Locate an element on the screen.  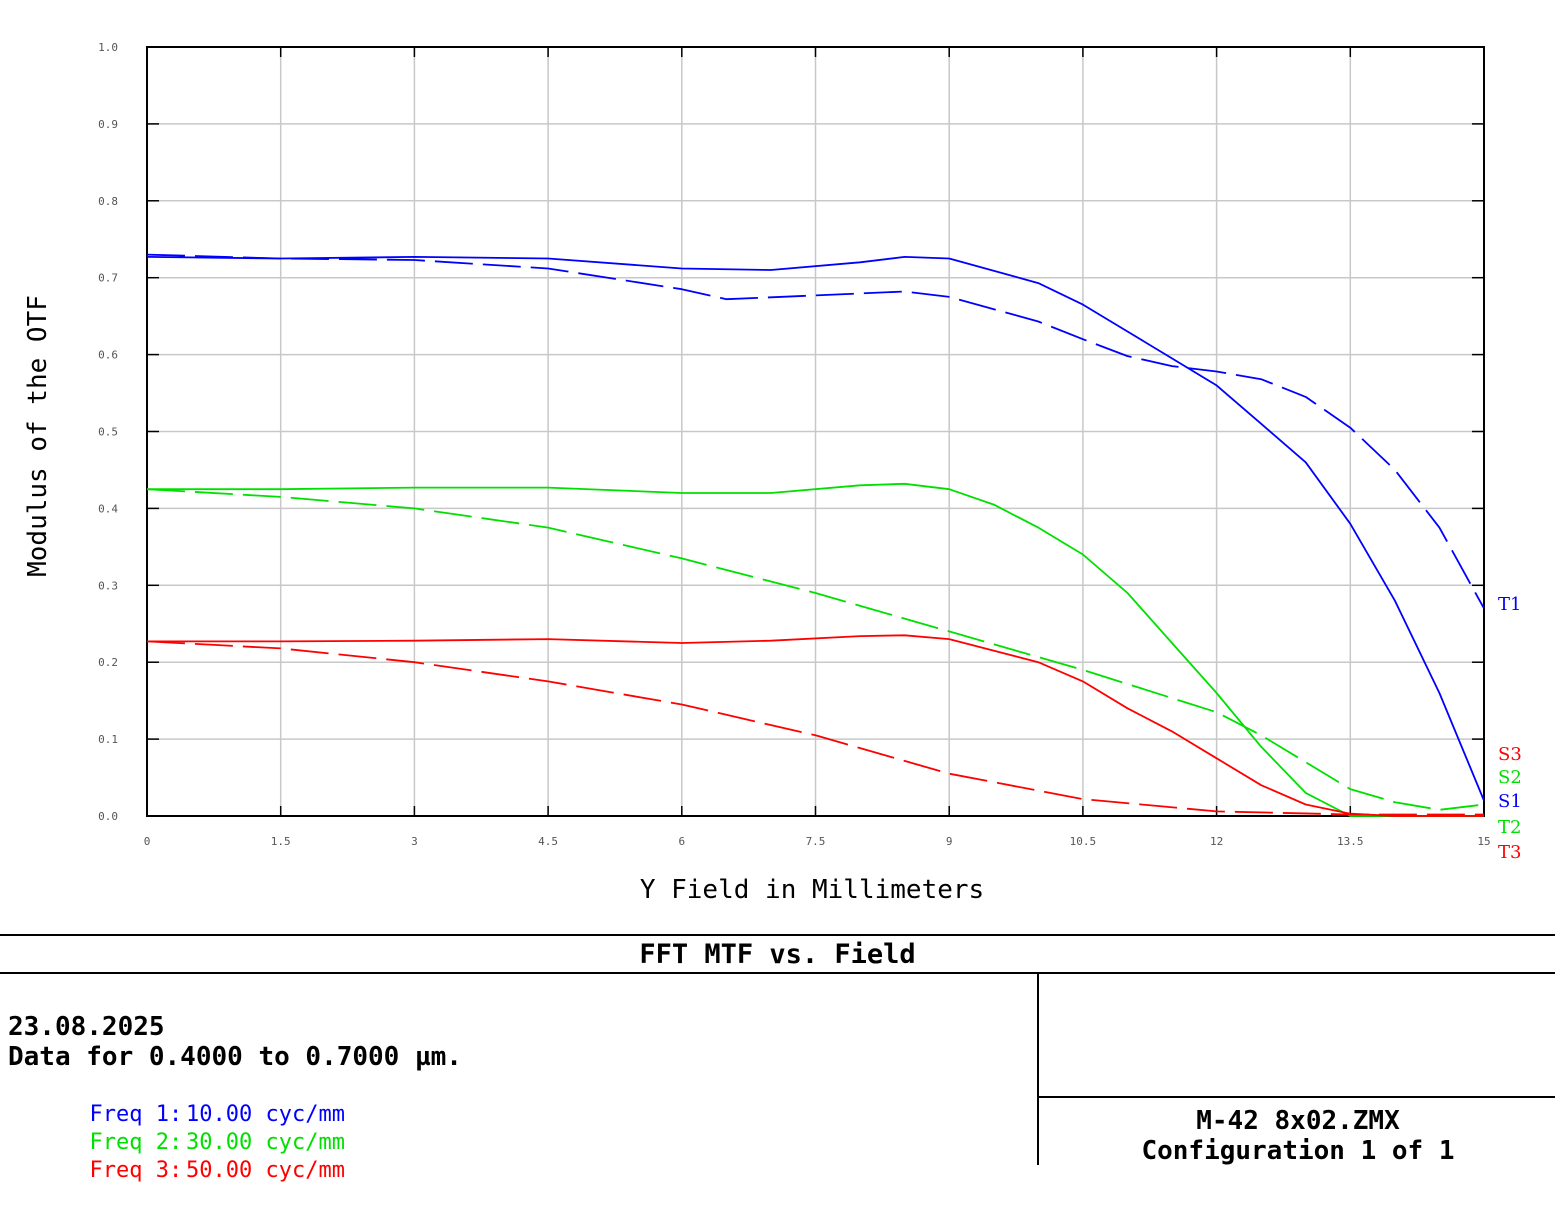
file-name: M-42 8x02.ZMX is located at coordinates (1298, 1121).